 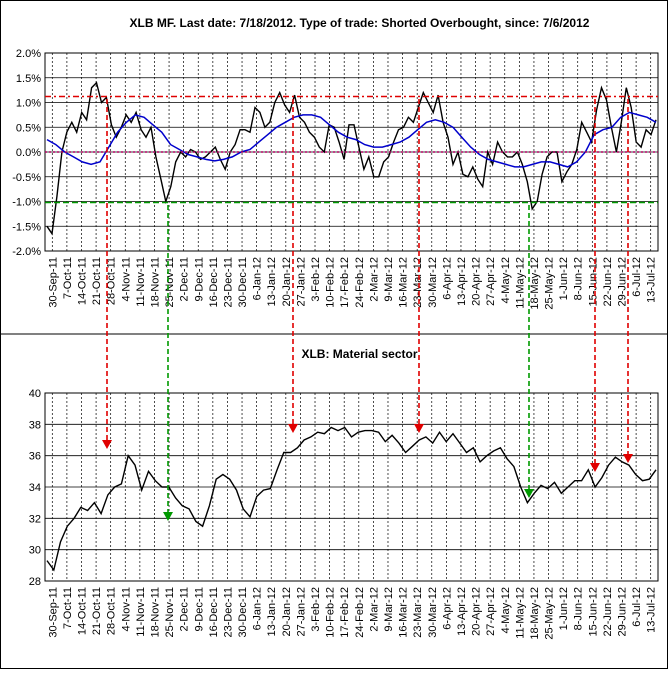 I want to click on y-tick-label: 0.0%, so click(x=28, y=153).